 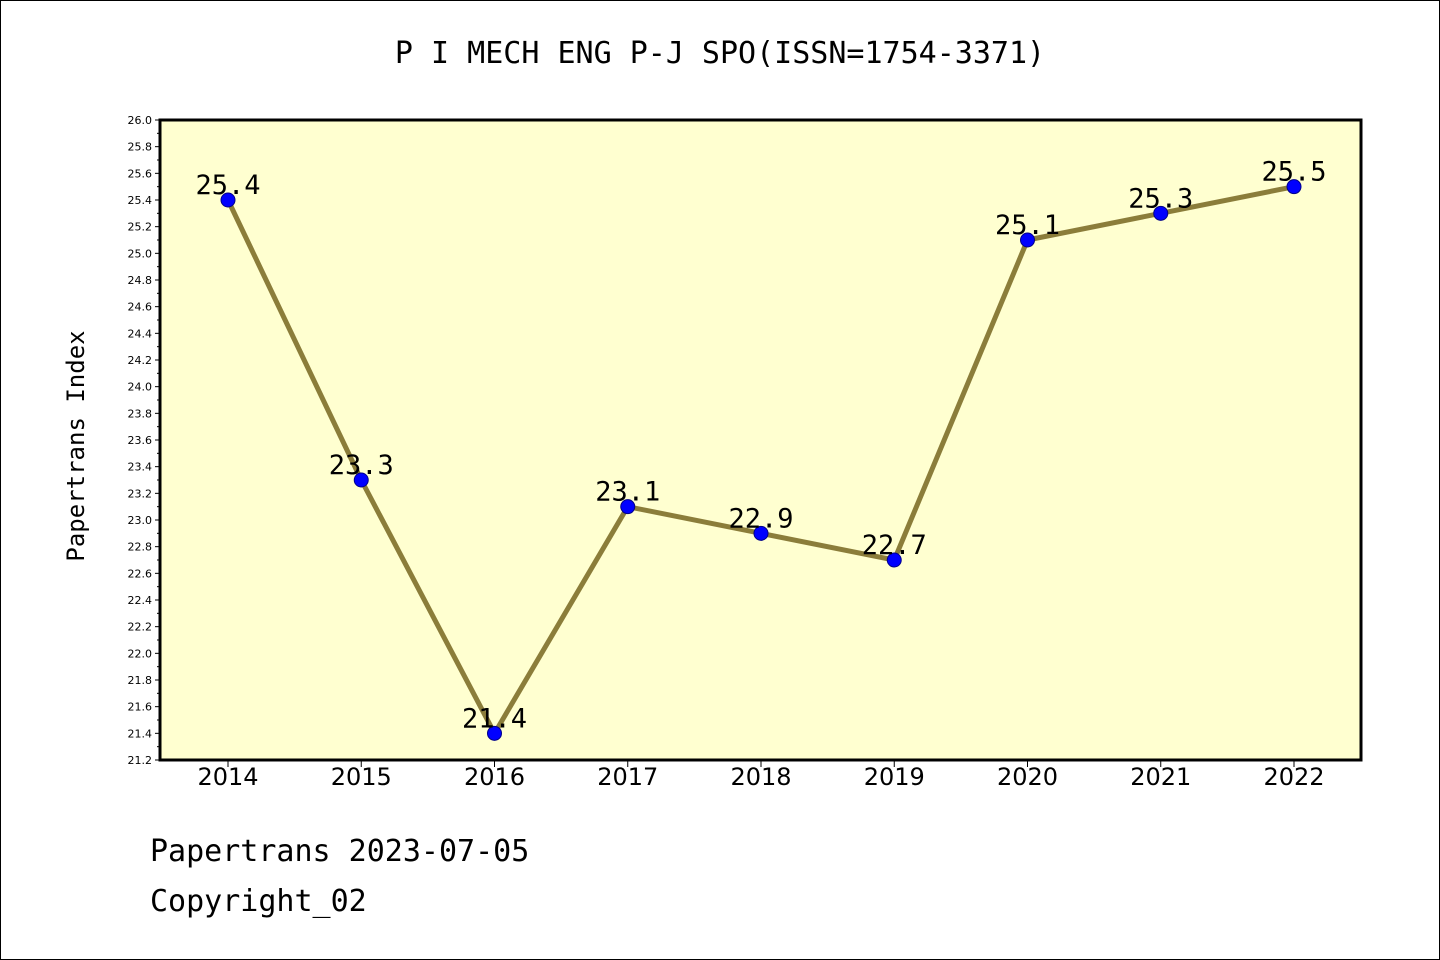 What do you see at coordinates (140, 493) in the screenshot?
I see `y-tick-label: 23.2` at bounding box center [140, 493].